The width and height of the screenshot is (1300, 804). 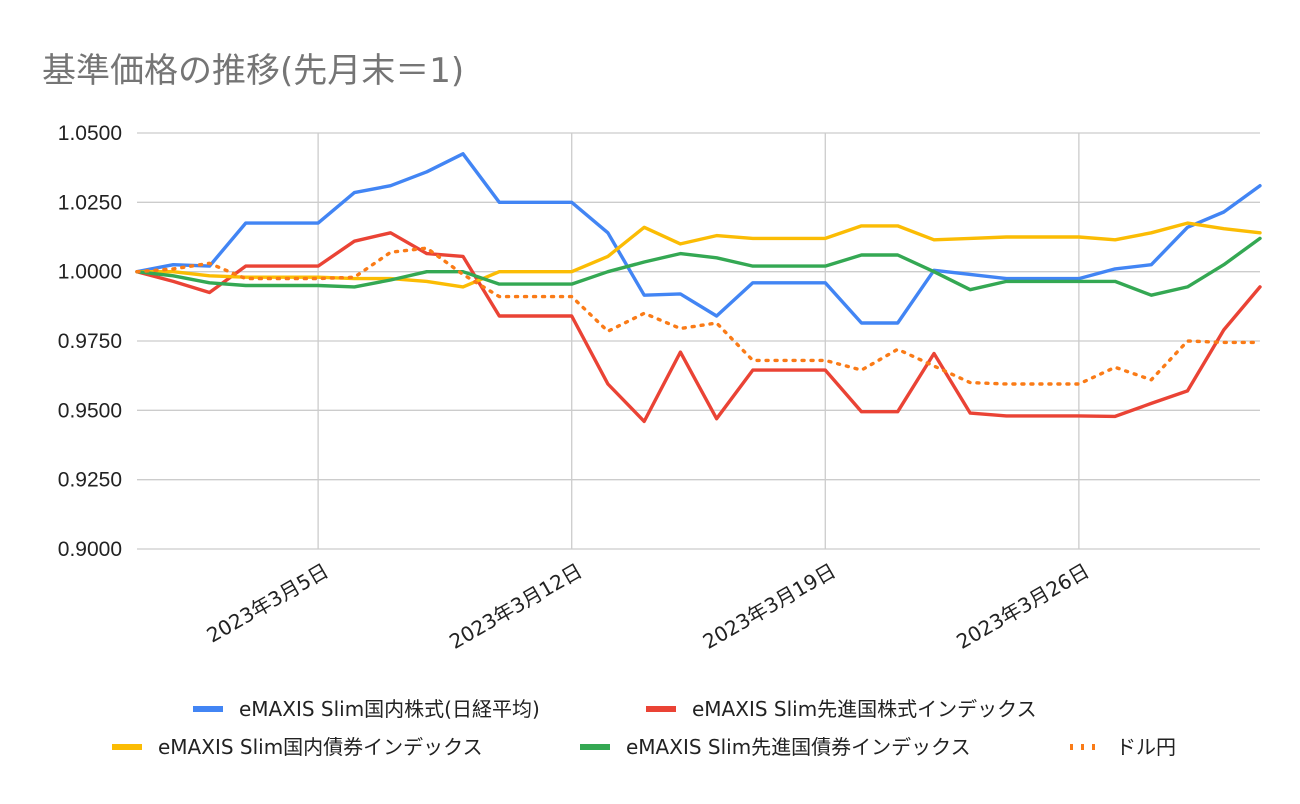 I want to click on legend-label: eMAXIS Slim国内株式(日経平均), so click(x=389, y=709).